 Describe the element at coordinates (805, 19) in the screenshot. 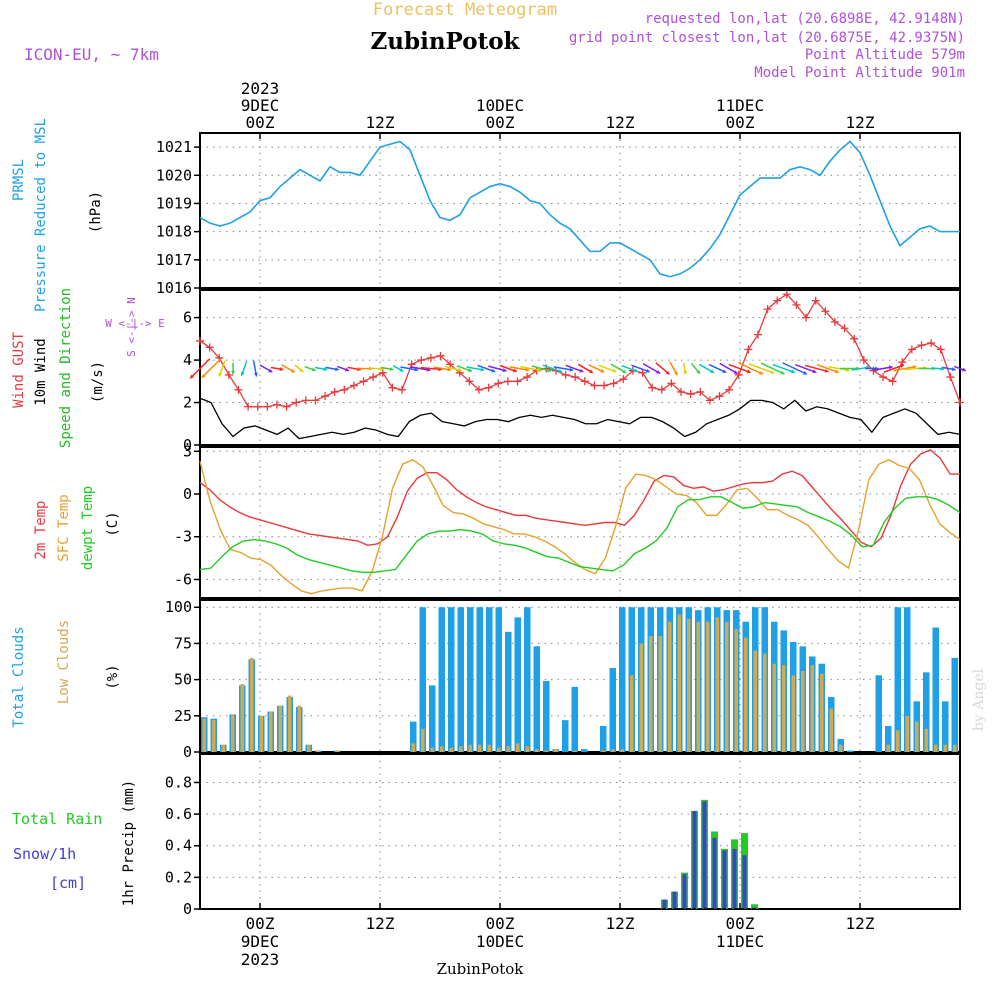

I see `requested-coords: requested lon,lat (20.6898E, 42.9148N)` at that location.